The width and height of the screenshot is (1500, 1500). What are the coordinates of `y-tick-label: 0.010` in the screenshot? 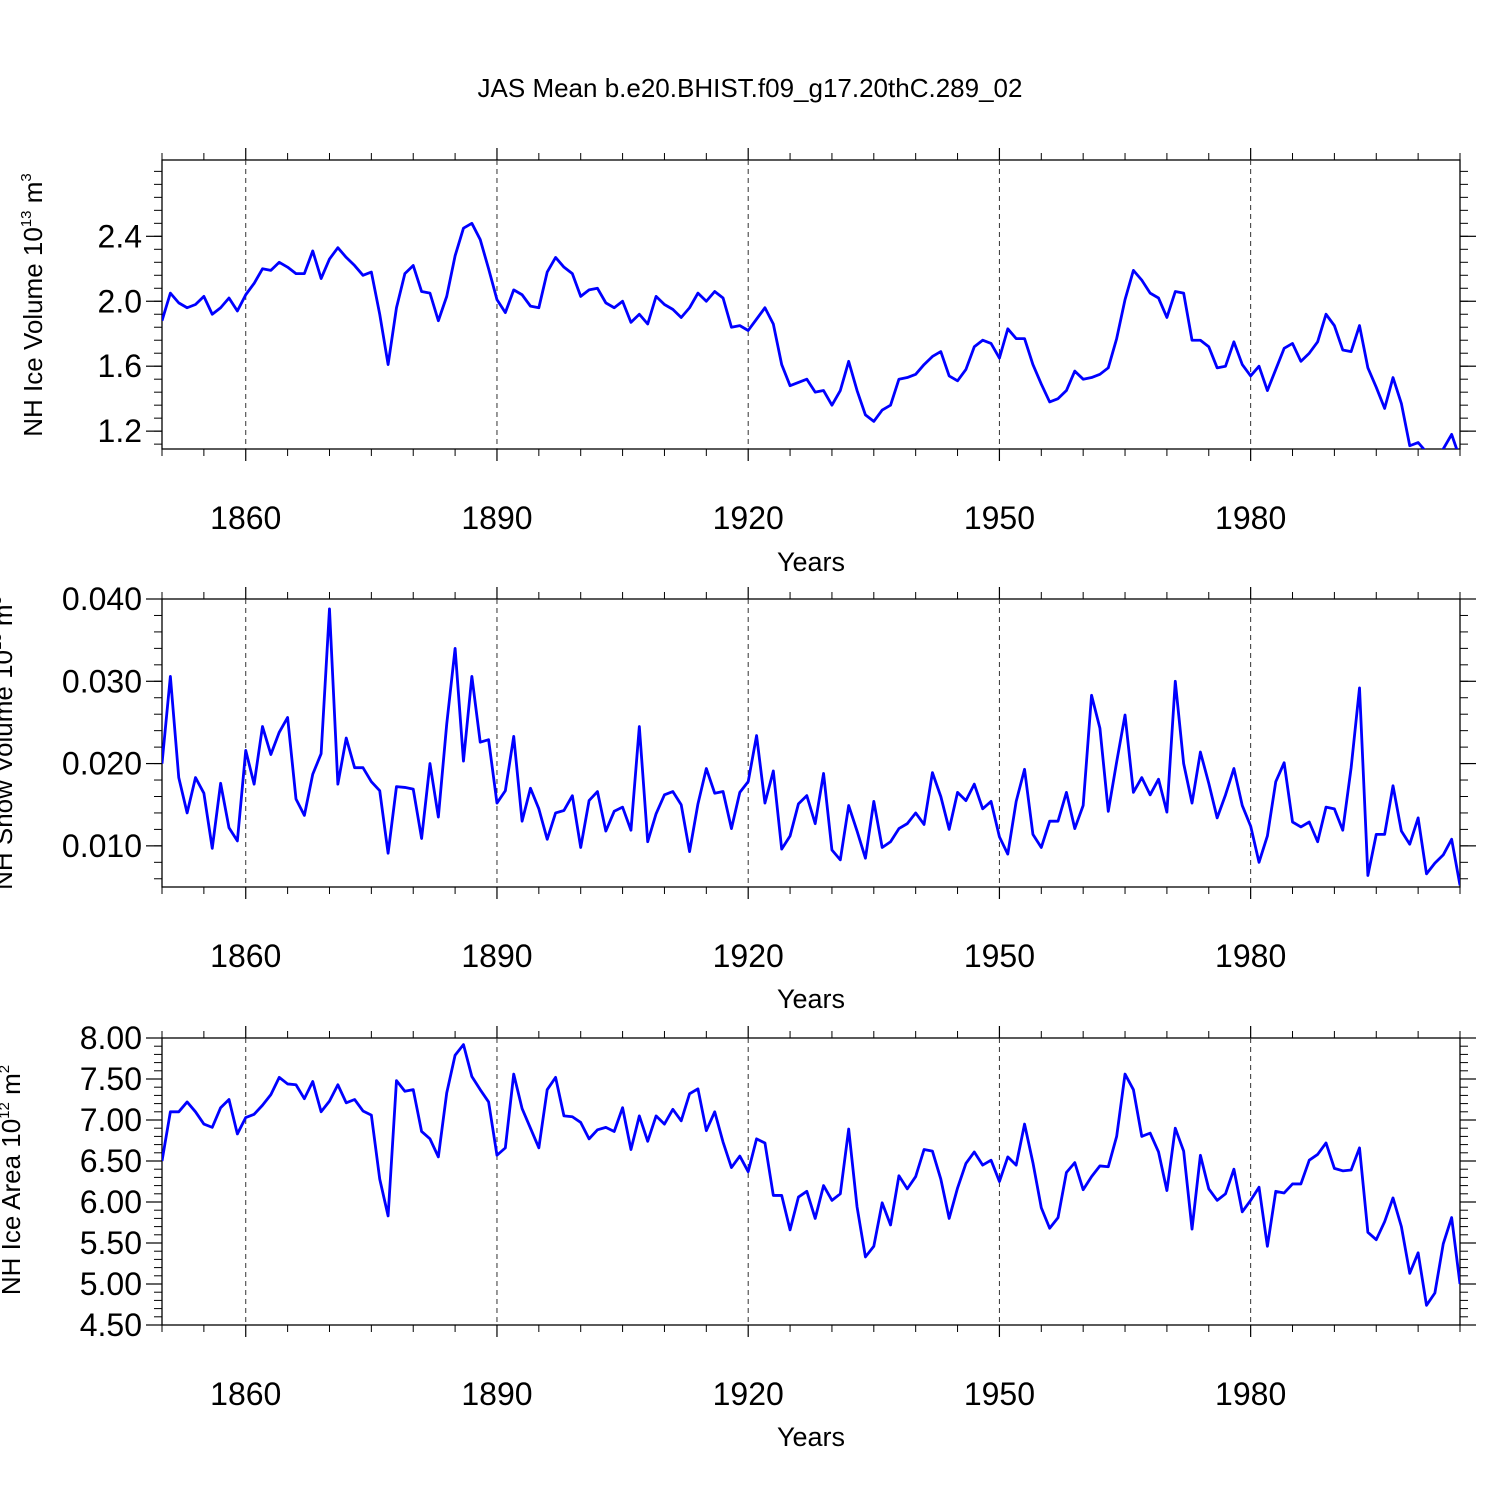 It's located at (102, 846).